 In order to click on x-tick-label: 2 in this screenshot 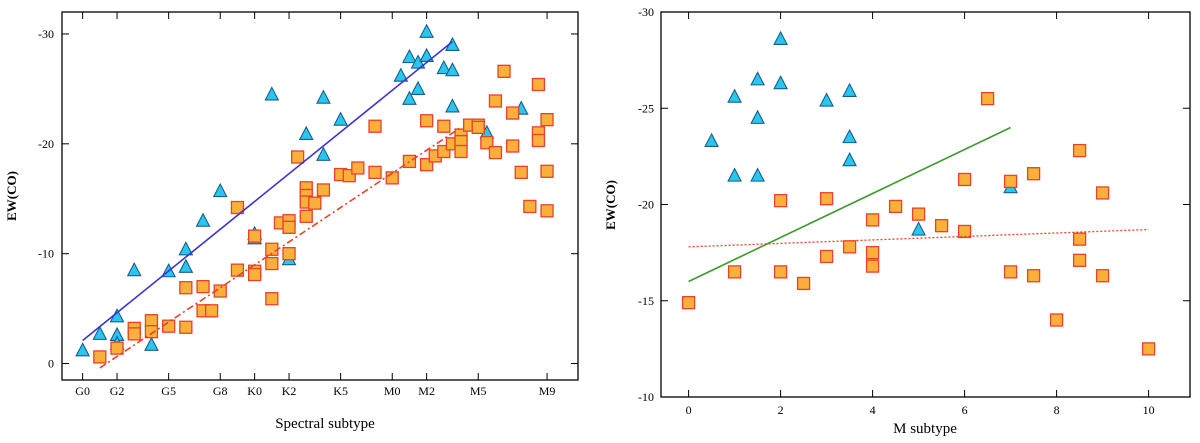, I will do `click(781, 410)`.